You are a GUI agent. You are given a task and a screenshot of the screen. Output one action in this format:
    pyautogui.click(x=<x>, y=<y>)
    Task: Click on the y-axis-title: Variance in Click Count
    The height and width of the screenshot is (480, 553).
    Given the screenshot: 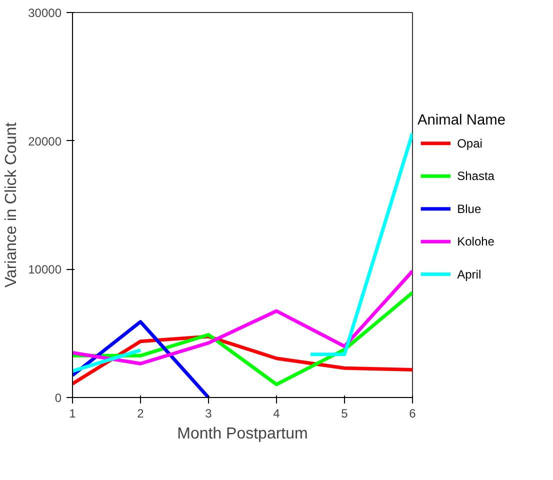 What is the action you would take?
    pyautogui.click(x=11, y=205)
    